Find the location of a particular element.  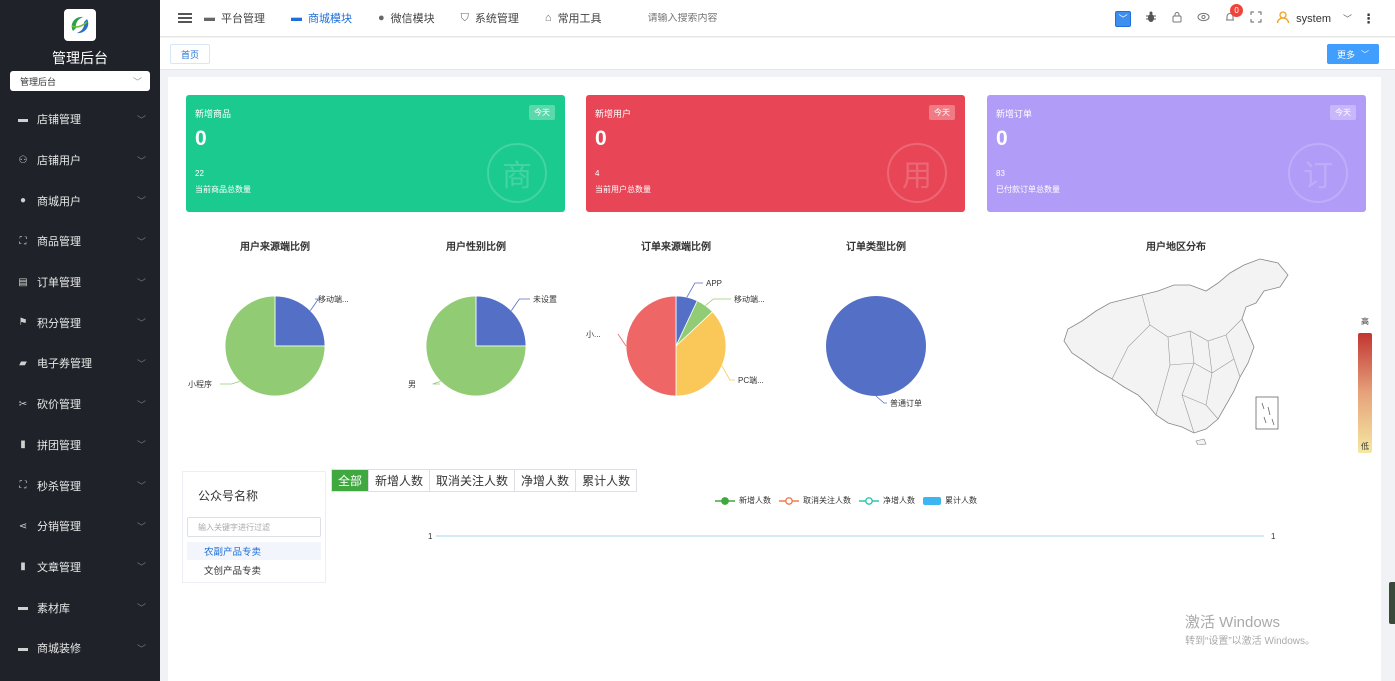

fullscreen-icon is located at coordinates (1256, 18).